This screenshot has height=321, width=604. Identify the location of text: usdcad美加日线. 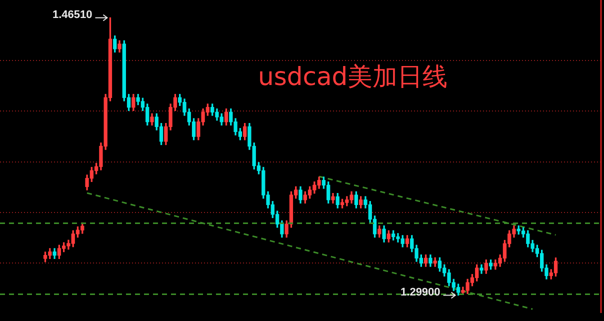
(353, 77).